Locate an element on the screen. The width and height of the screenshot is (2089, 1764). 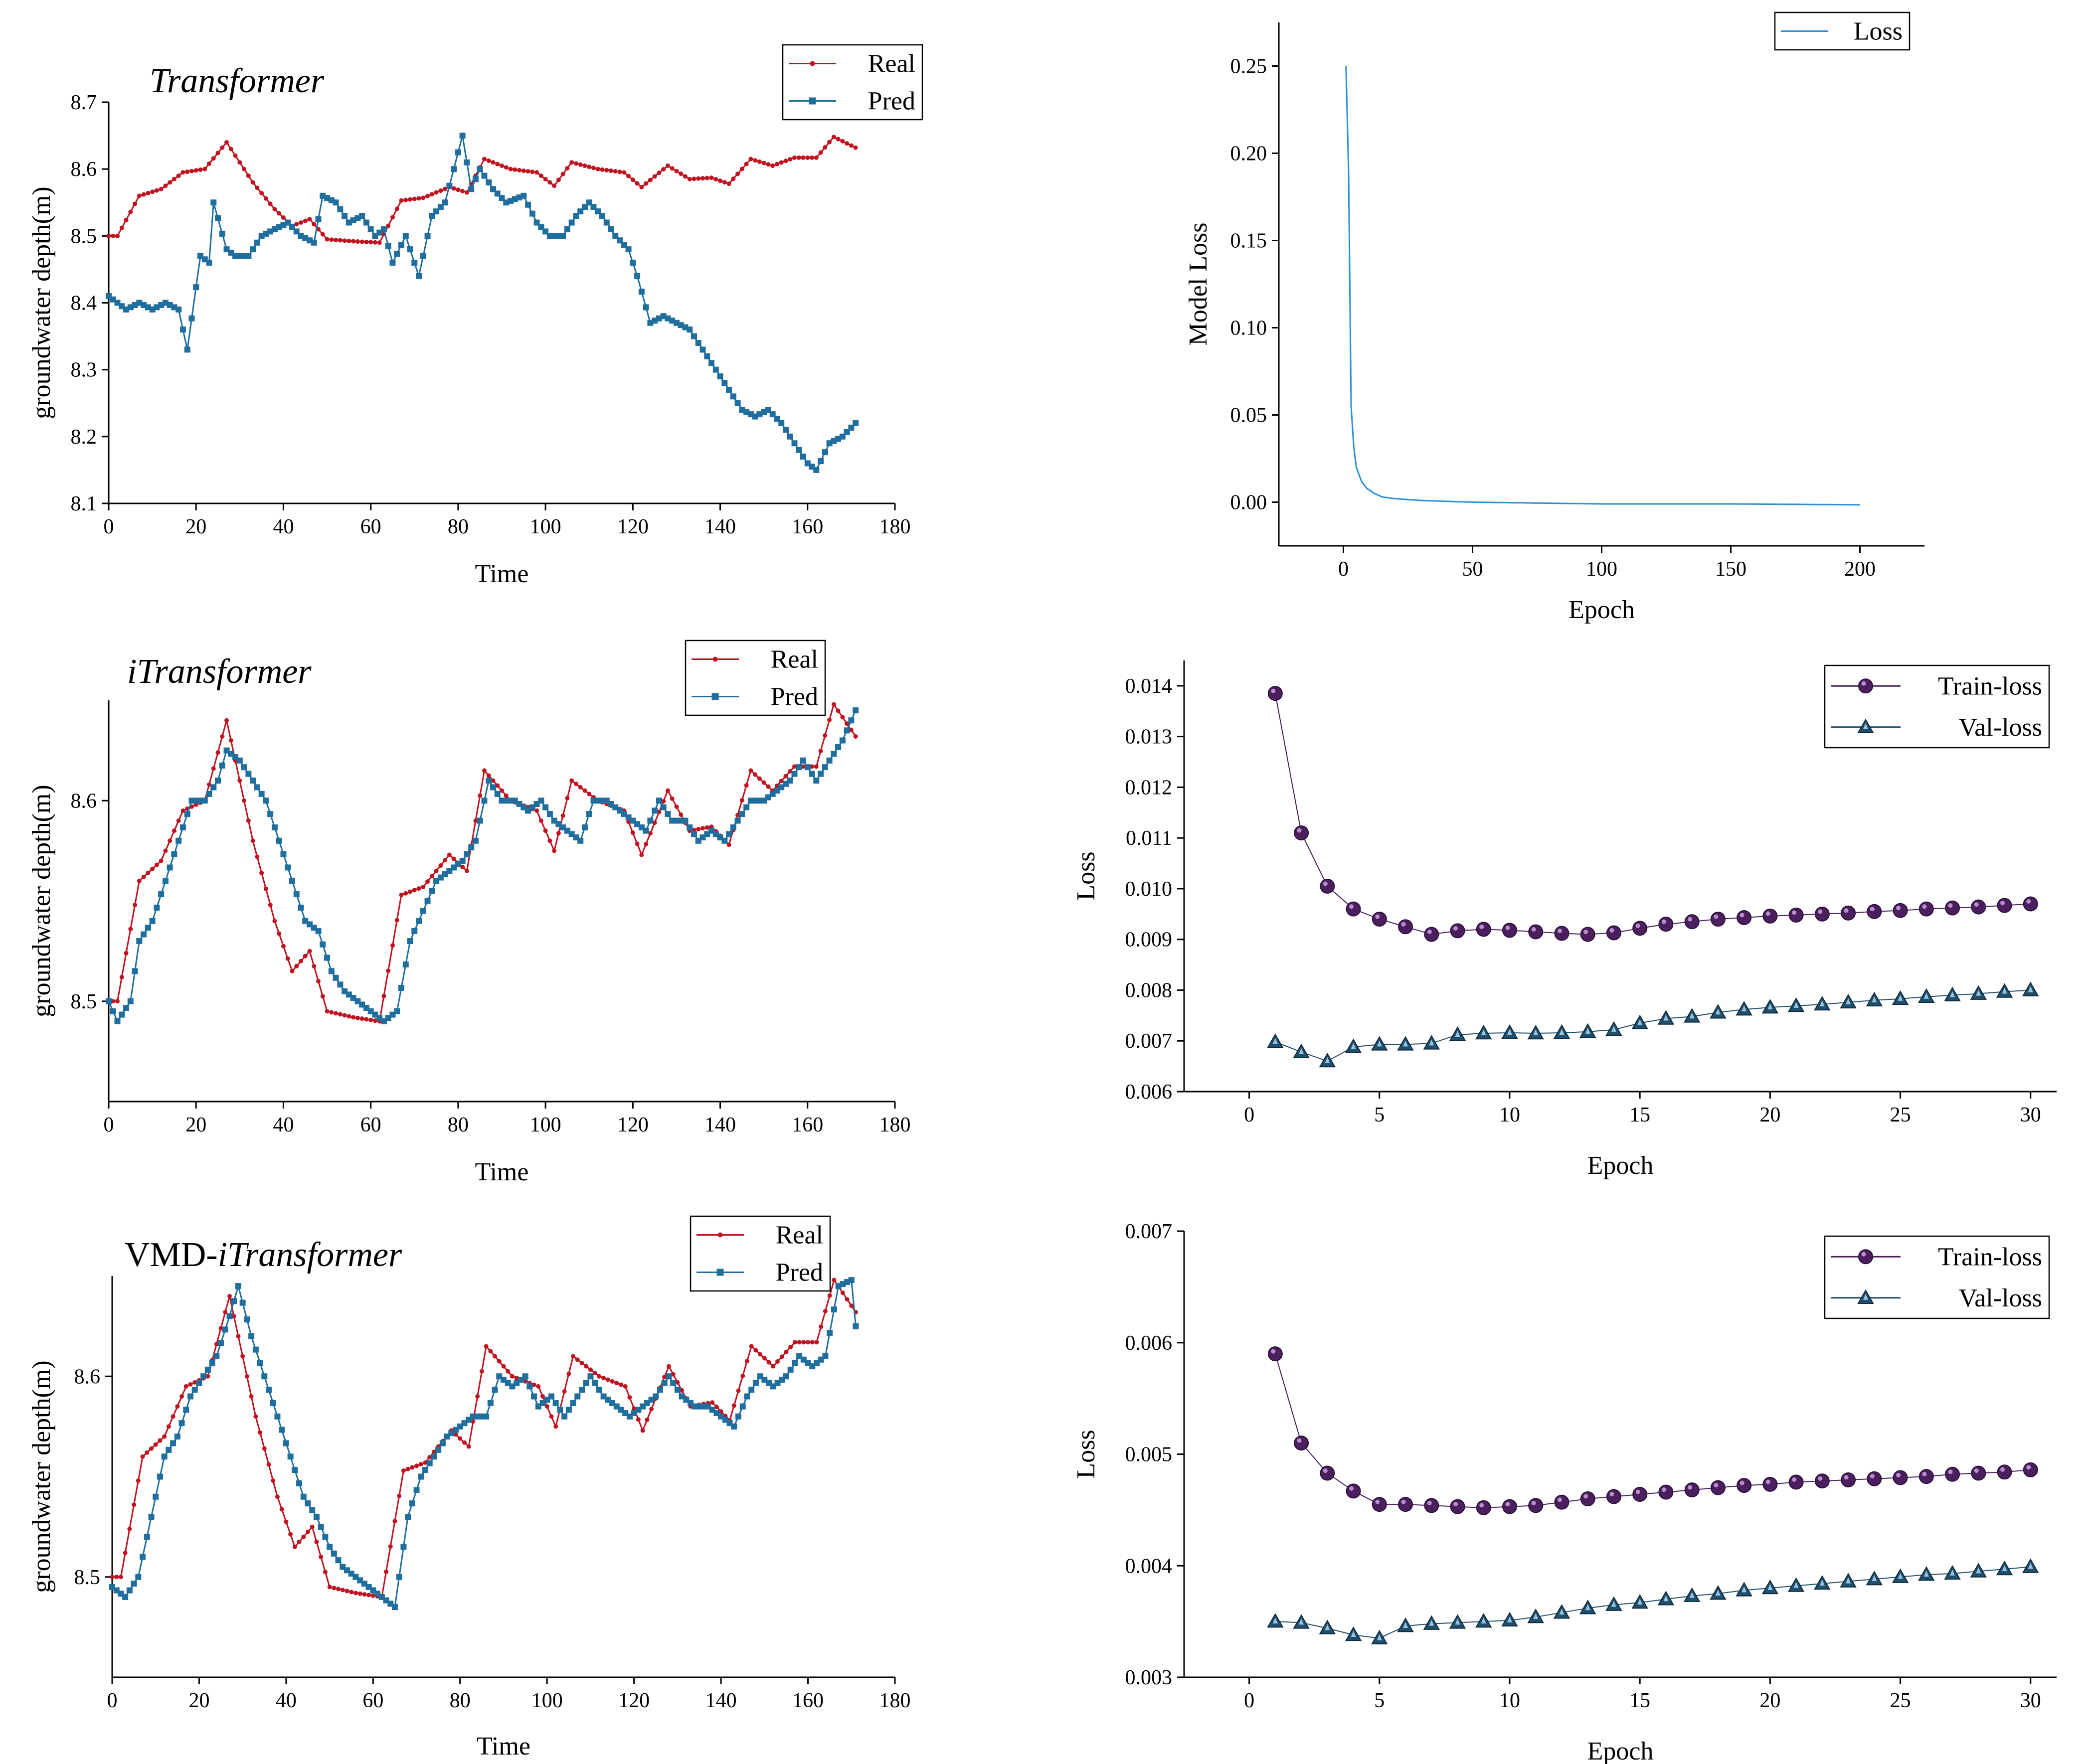
chart-title: VMD-iTransformer is located at coordinates (263, 1255).